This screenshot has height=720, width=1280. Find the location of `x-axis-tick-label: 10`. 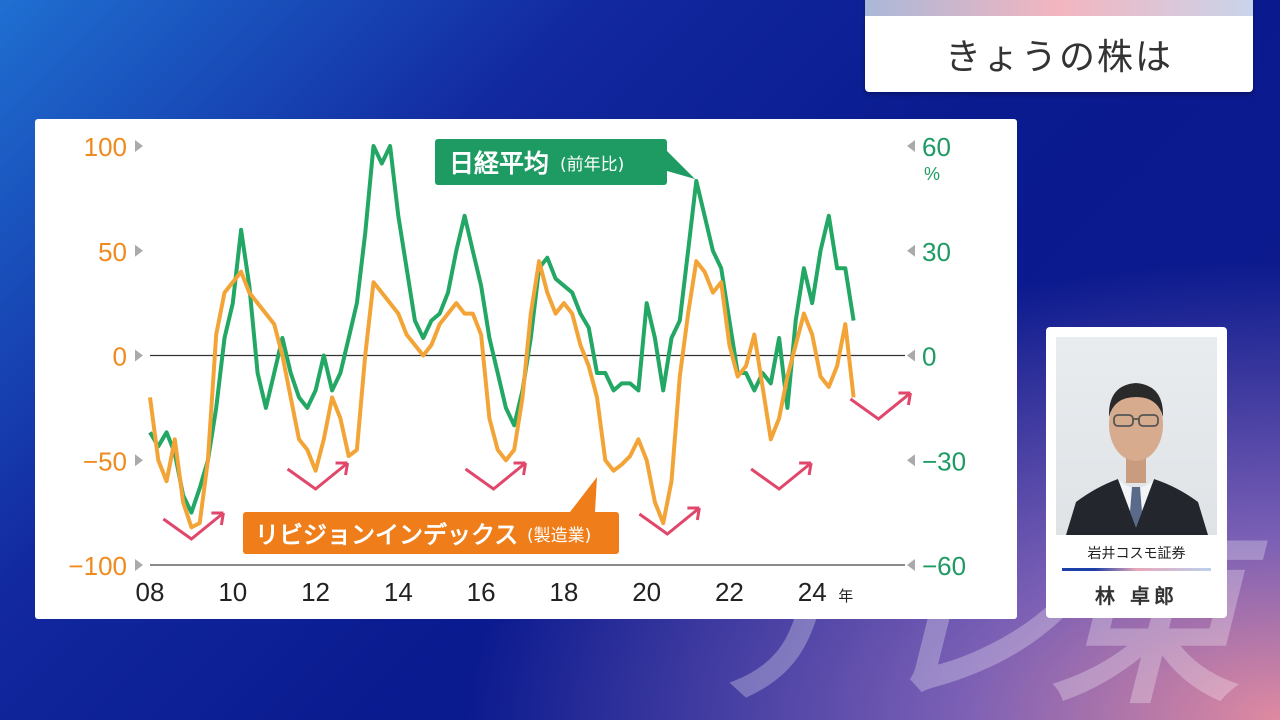

x-axis-tick-label: 10 is located at coordinates (232, 592).